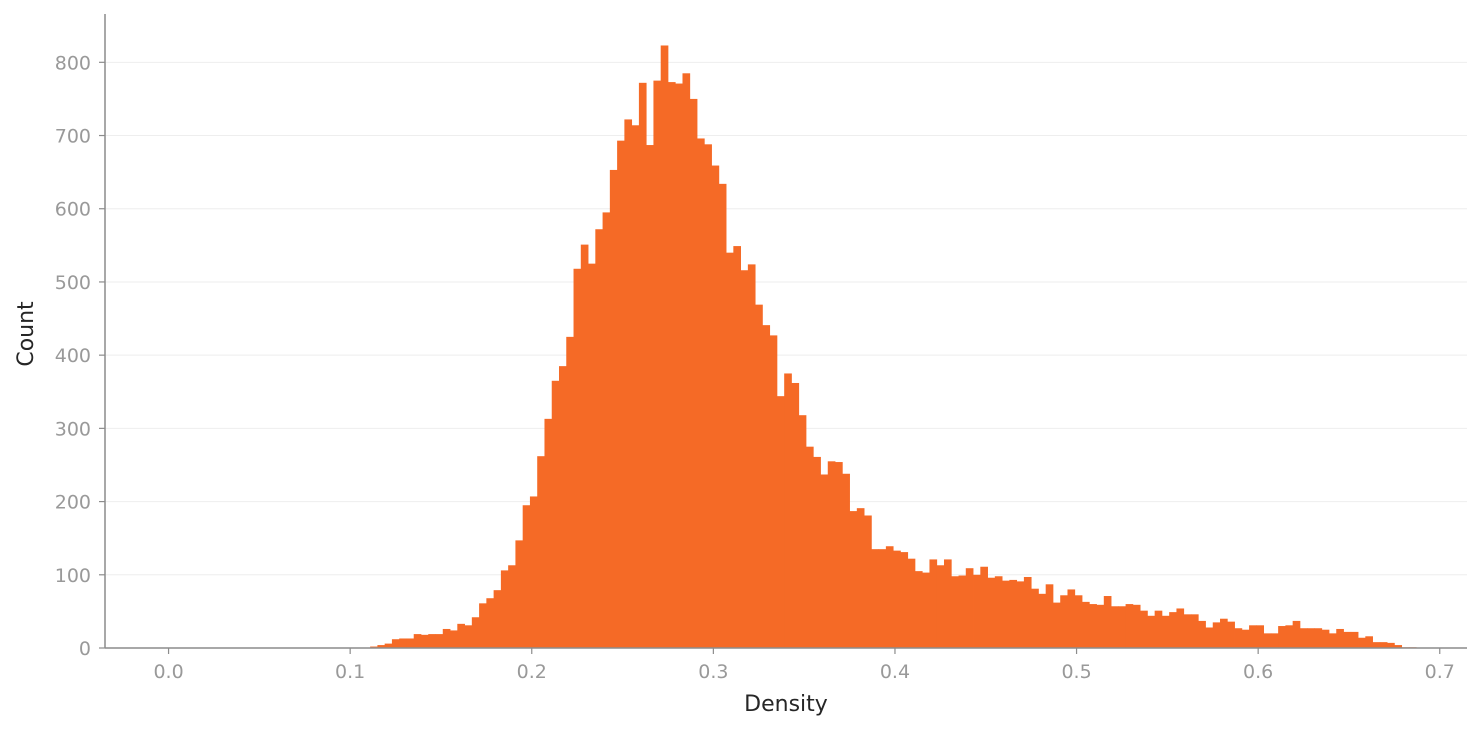 The width and height of the screenshot is (1482, 732). I want to click on x-tick-label: 0.6, so click(1258, 672).